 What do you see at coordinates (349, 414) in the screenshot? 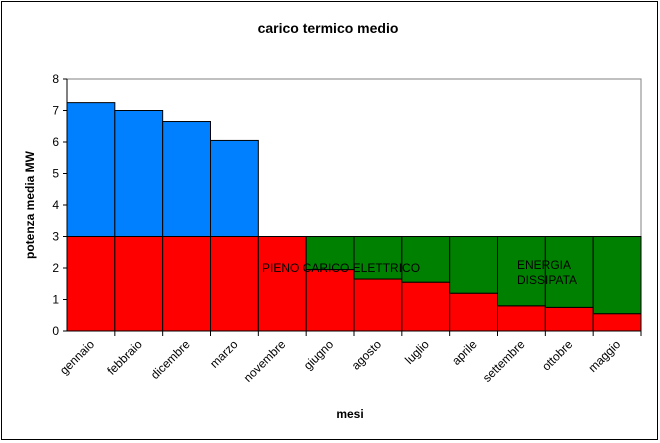
I see `x-axis-label: mesi` at bounding box center [349, 414].